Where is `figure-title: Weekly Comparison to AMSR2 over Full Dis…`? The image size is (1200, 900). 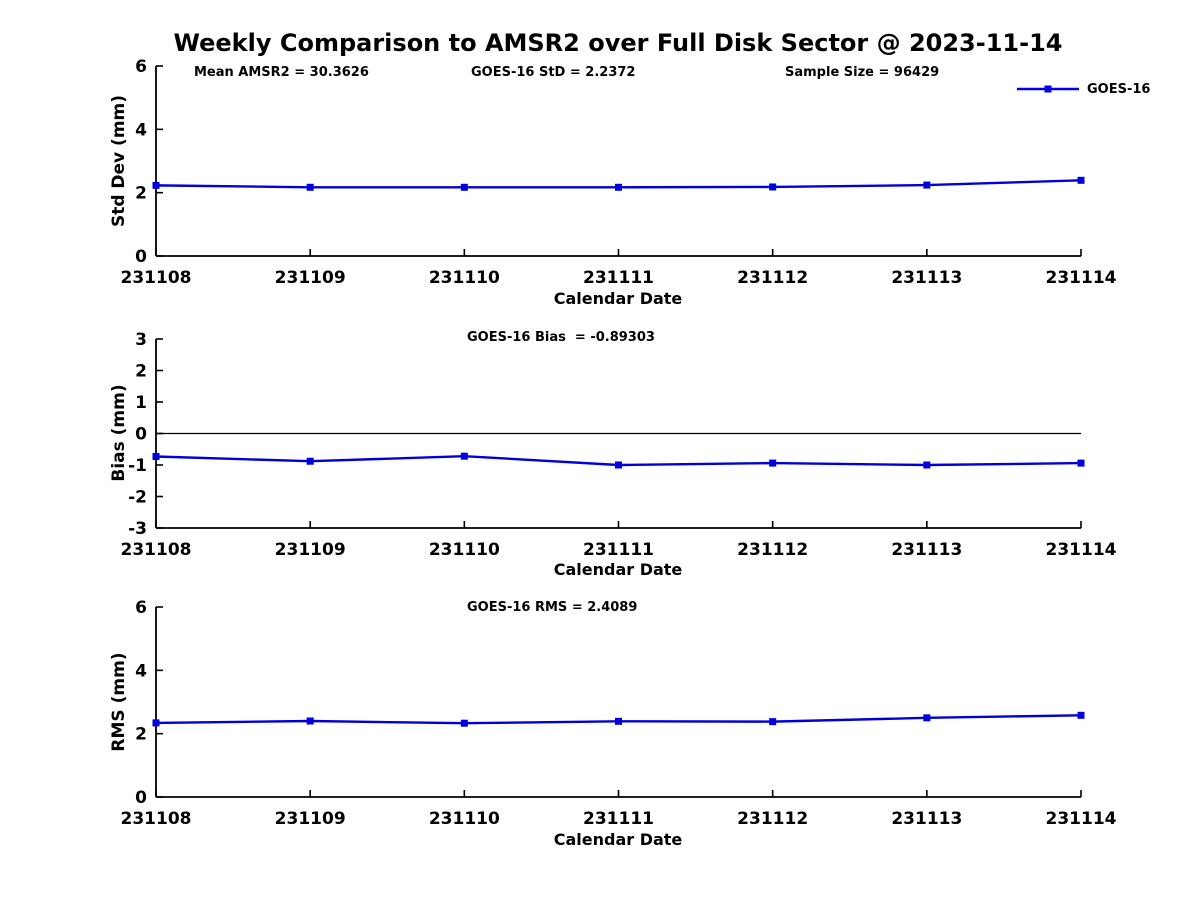 figure-title: Weekly Comparison to AMSR2 over Full Dis… is located at coordinates (618, 43).